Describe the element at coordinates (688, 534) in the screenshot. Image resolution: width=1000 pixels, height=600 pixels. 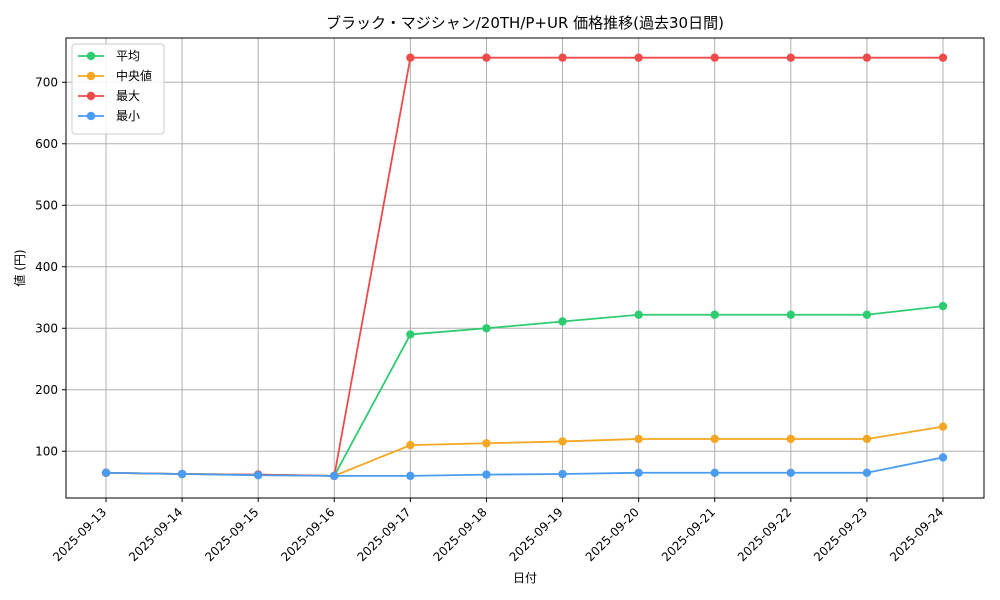
I see `x-tick-label: 2025-09-21` at that location.